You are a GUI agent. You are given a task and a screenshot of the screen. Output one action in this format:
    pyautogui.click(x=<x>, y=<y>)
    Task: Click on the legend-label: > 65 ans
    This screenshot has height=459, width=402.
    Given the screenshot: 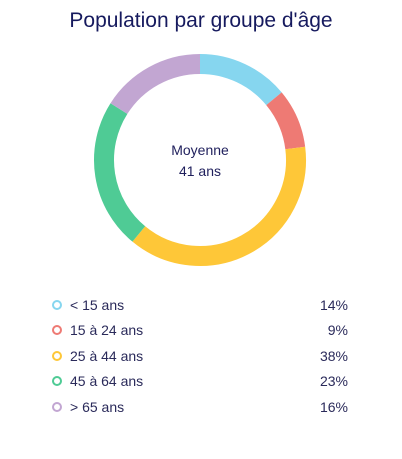 What is the action you would take?
    pyautogui.click(x=97, y=406)
    